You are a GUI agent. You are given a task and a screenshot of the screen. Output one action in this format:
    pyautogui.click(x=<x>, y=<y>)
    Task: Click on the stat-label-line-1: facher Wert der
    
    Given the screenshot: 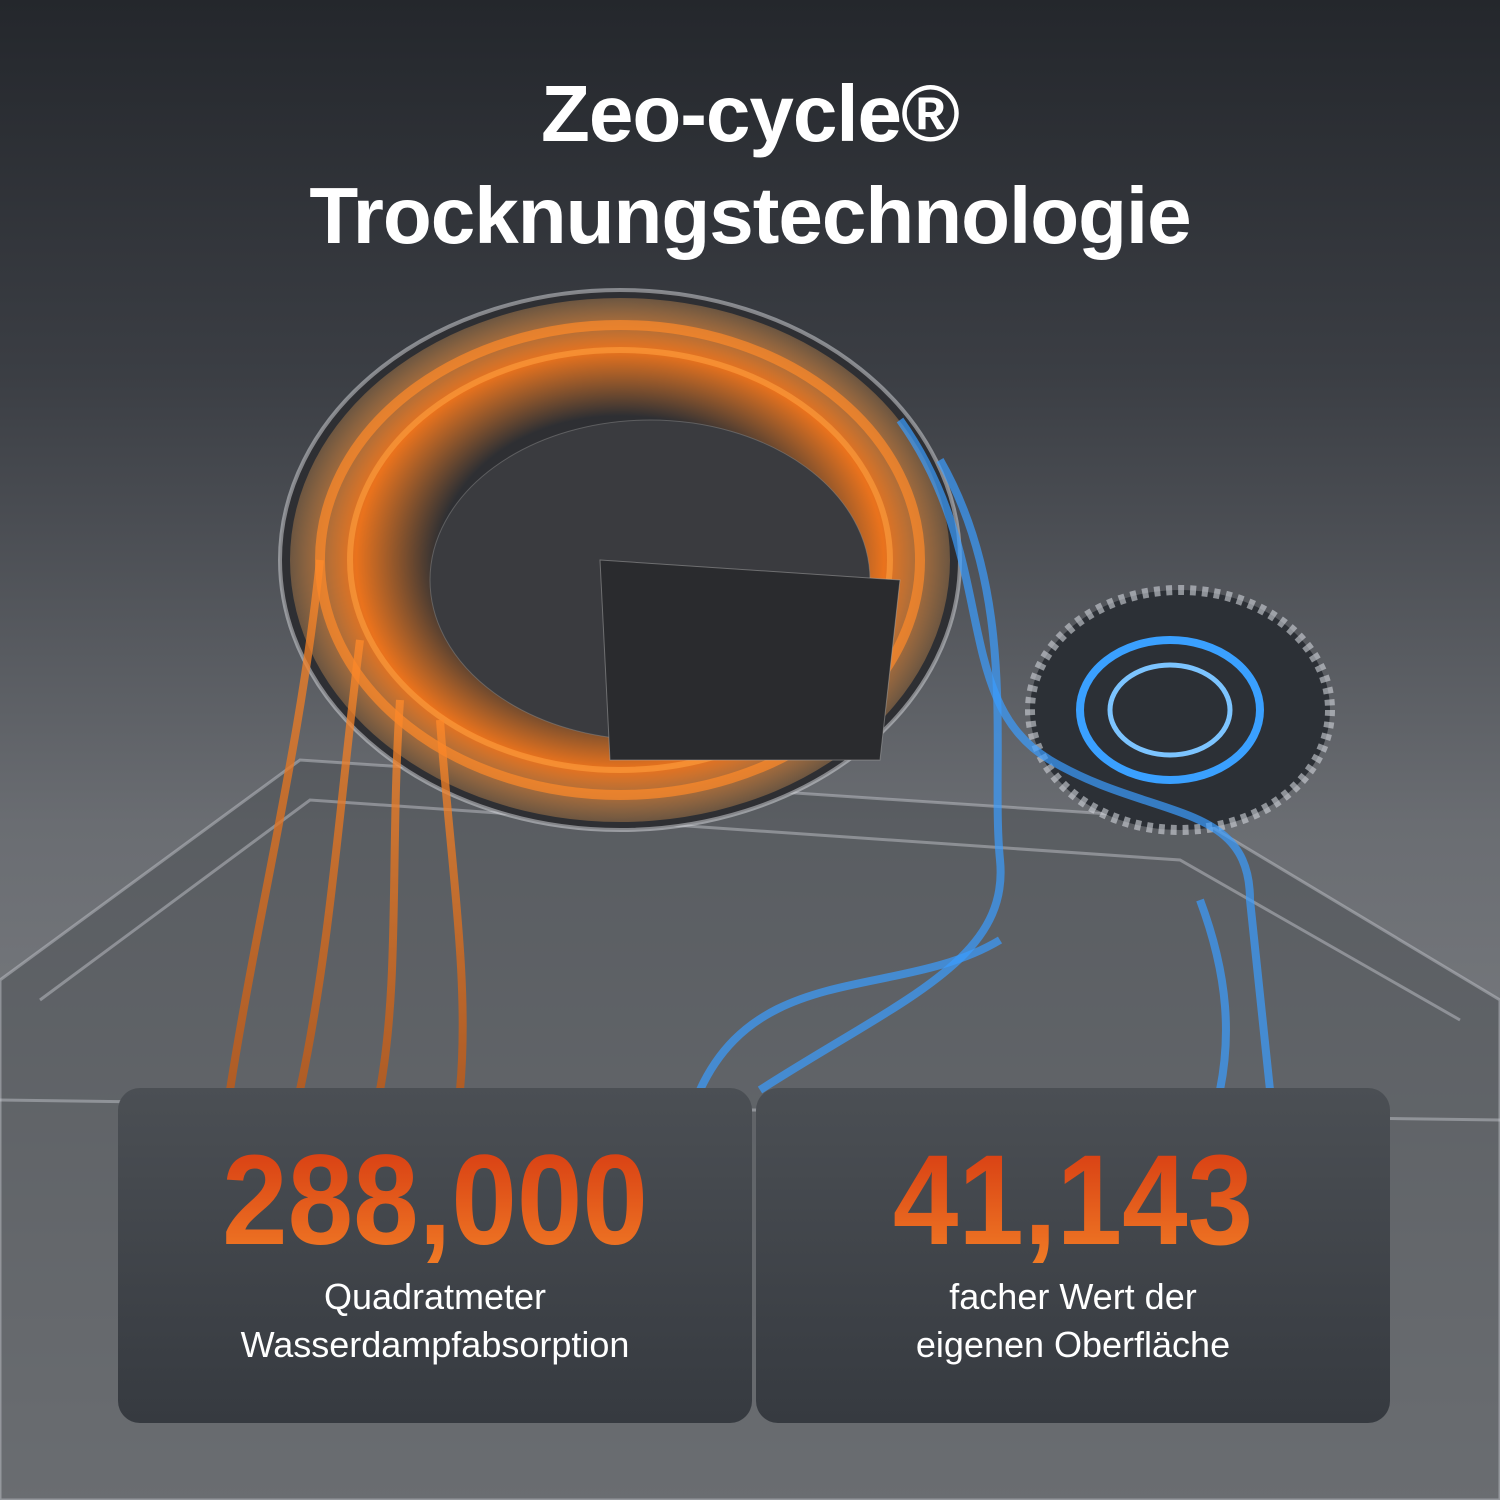 What is the action you would take?
    pyautogui.click(x=1073, y=1296)
    